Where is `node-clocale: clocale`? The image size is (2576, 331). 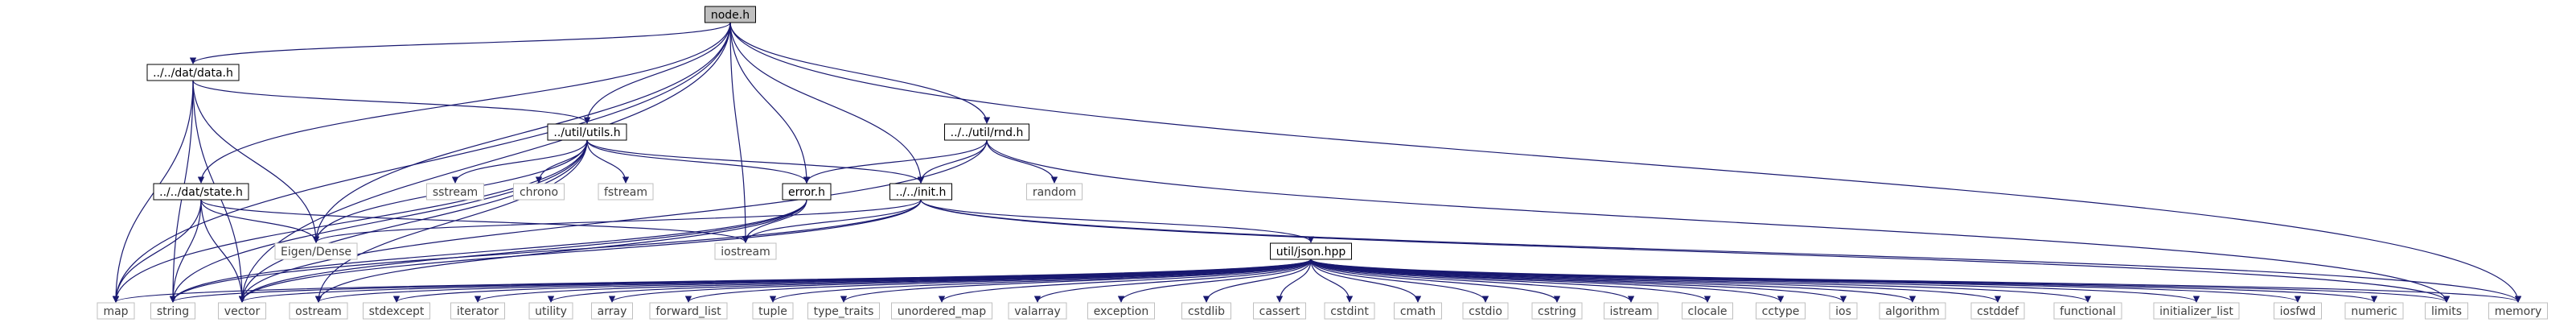 node-clocale: clocale is located at coordinates (1707, 311).